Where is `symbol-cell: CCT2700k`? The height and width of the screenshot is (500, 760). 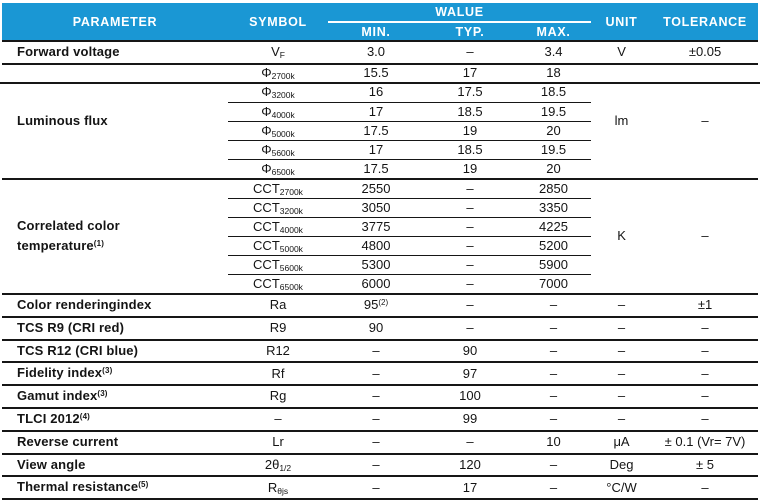
symbol-cell: CCT2700k is located at coordinates (278, 188).